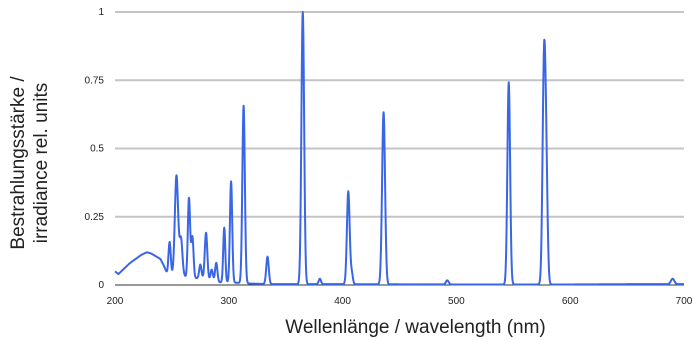  What do you see at coordinates (570, 301) in the screenshot?
I see `x-tick-label: 600` at bounding box center [570, 301].